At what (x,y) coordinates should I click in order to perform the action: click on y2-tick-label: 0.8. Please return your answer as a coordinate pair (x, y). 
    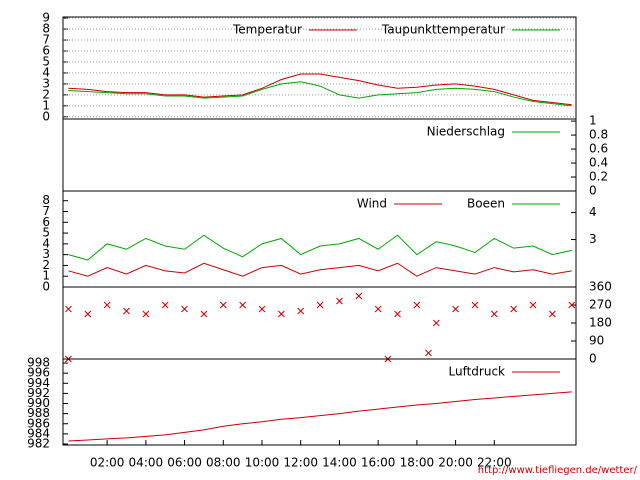
    Looking at the image, I should click on (598, 135).